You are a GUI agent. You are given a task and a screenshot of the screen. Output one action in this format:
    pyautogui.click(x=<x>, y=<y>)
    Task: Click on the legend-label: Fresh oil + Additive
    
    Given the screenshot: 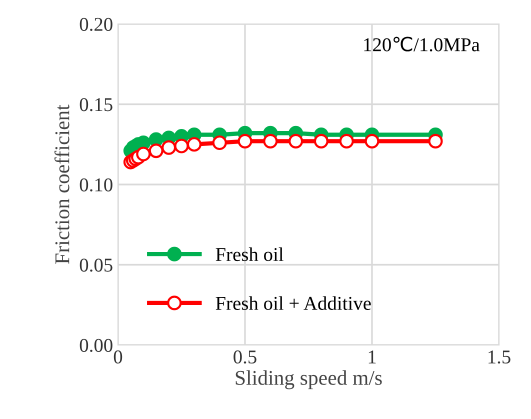 What is the action you would take?
    pyautogui.click(x=293, y=303)
    